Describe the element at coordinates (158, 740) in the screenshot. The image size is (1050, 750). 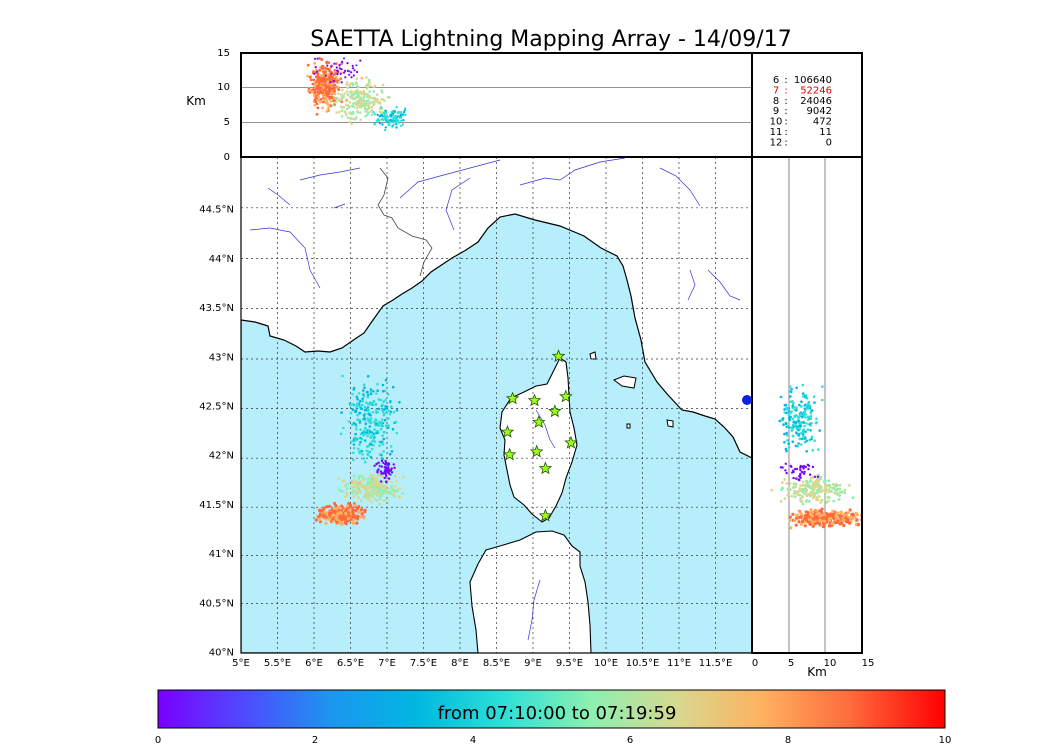
I see `colorbar-tick-0: 0` at that location.